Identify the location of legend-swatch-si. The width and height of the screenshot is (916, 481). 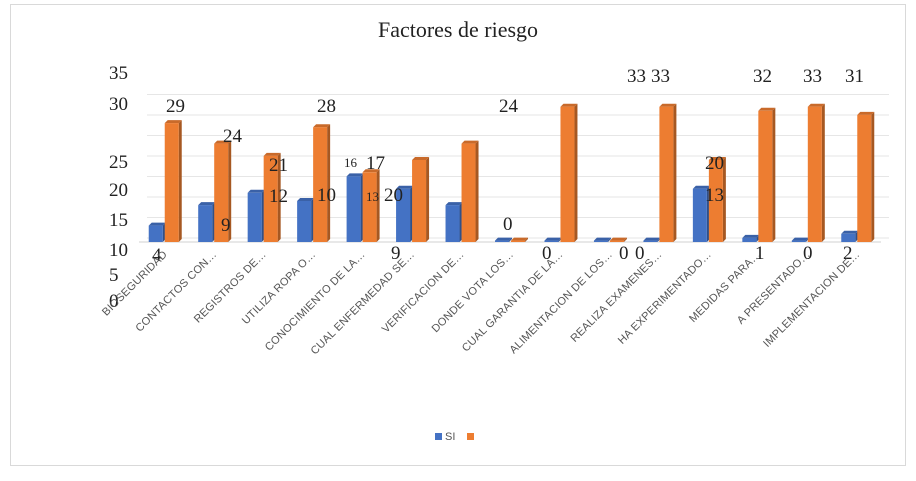
(438, 436).